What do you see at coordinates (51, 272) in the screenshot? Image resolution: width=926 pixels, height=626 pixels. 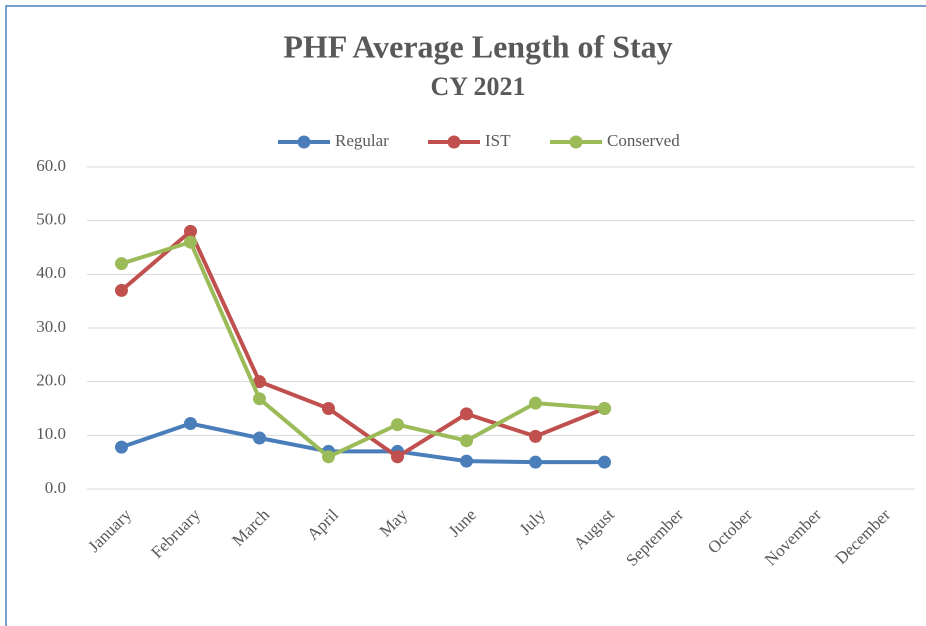 I see `y-tick-label: 40.0` at bounding box center [51, 272].